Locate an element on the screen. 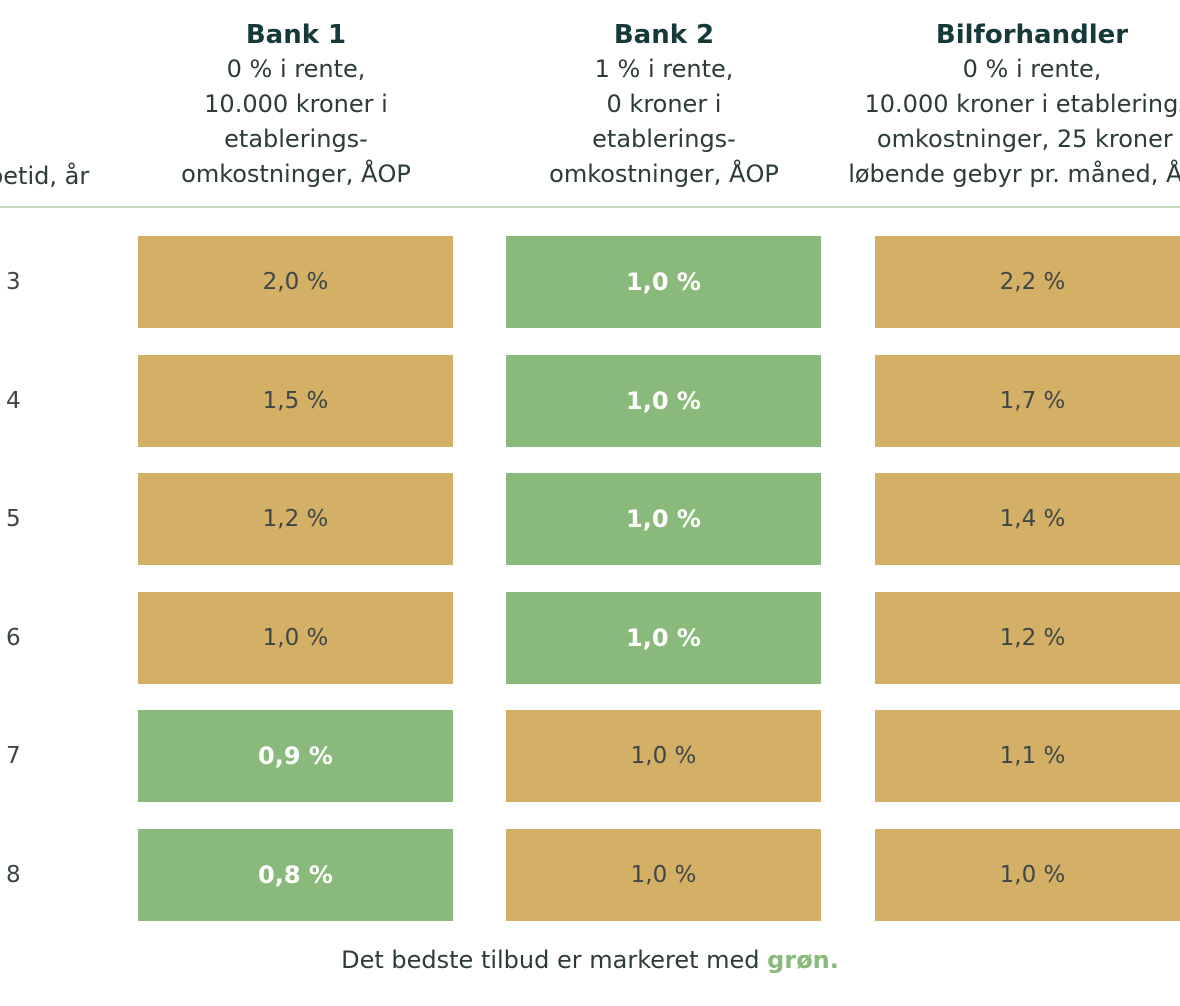 The height and width of the screenshot is (1006, 1180). value-cell-bank-1-4: 1,5 % is located at coordinates (295, 401).